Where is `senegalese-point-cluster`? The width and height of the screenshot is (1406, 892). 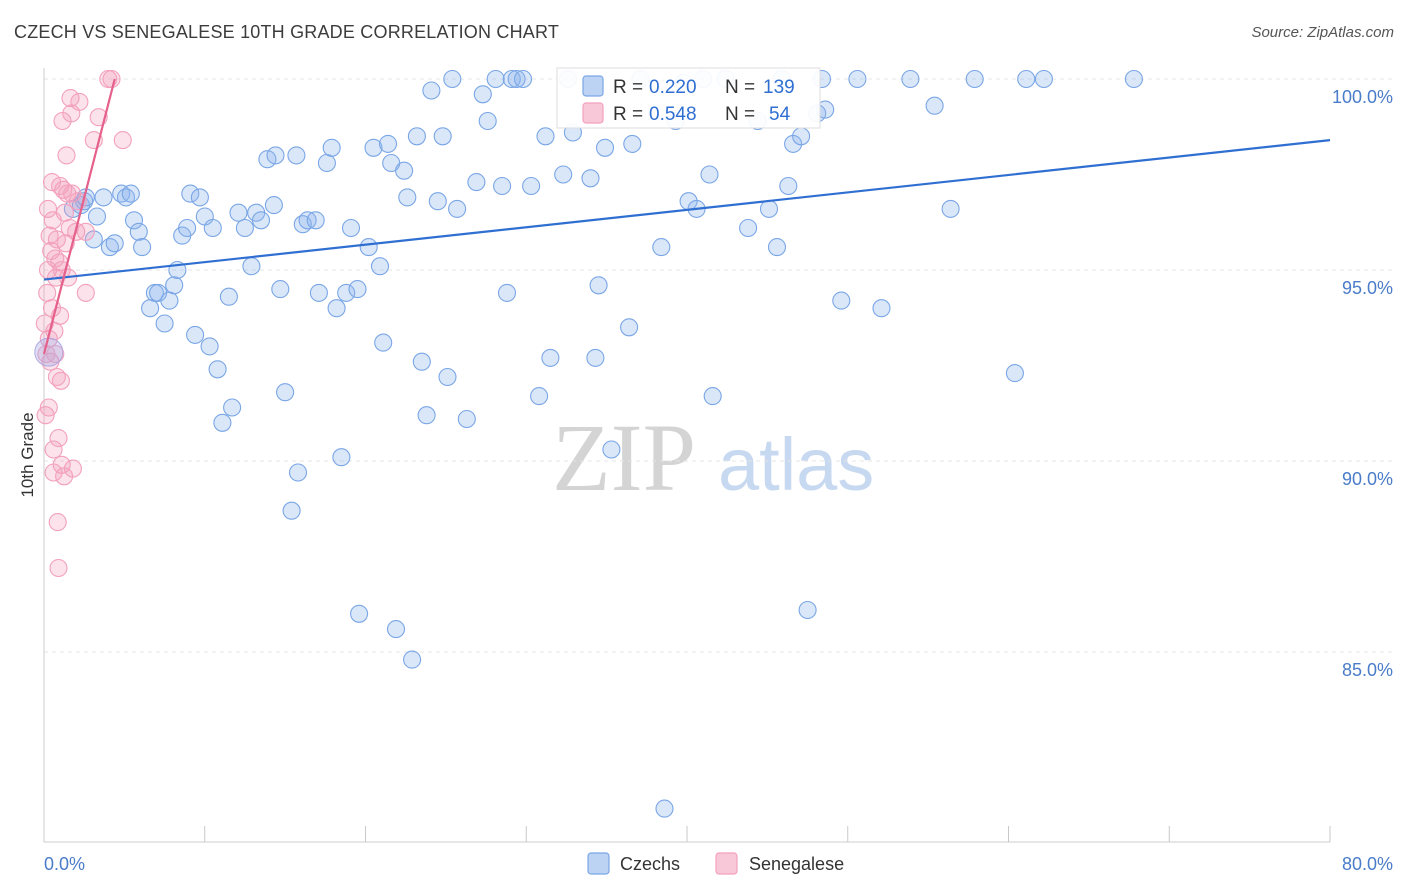
senegalese-point-cluster is located at coordinates (49, 352).